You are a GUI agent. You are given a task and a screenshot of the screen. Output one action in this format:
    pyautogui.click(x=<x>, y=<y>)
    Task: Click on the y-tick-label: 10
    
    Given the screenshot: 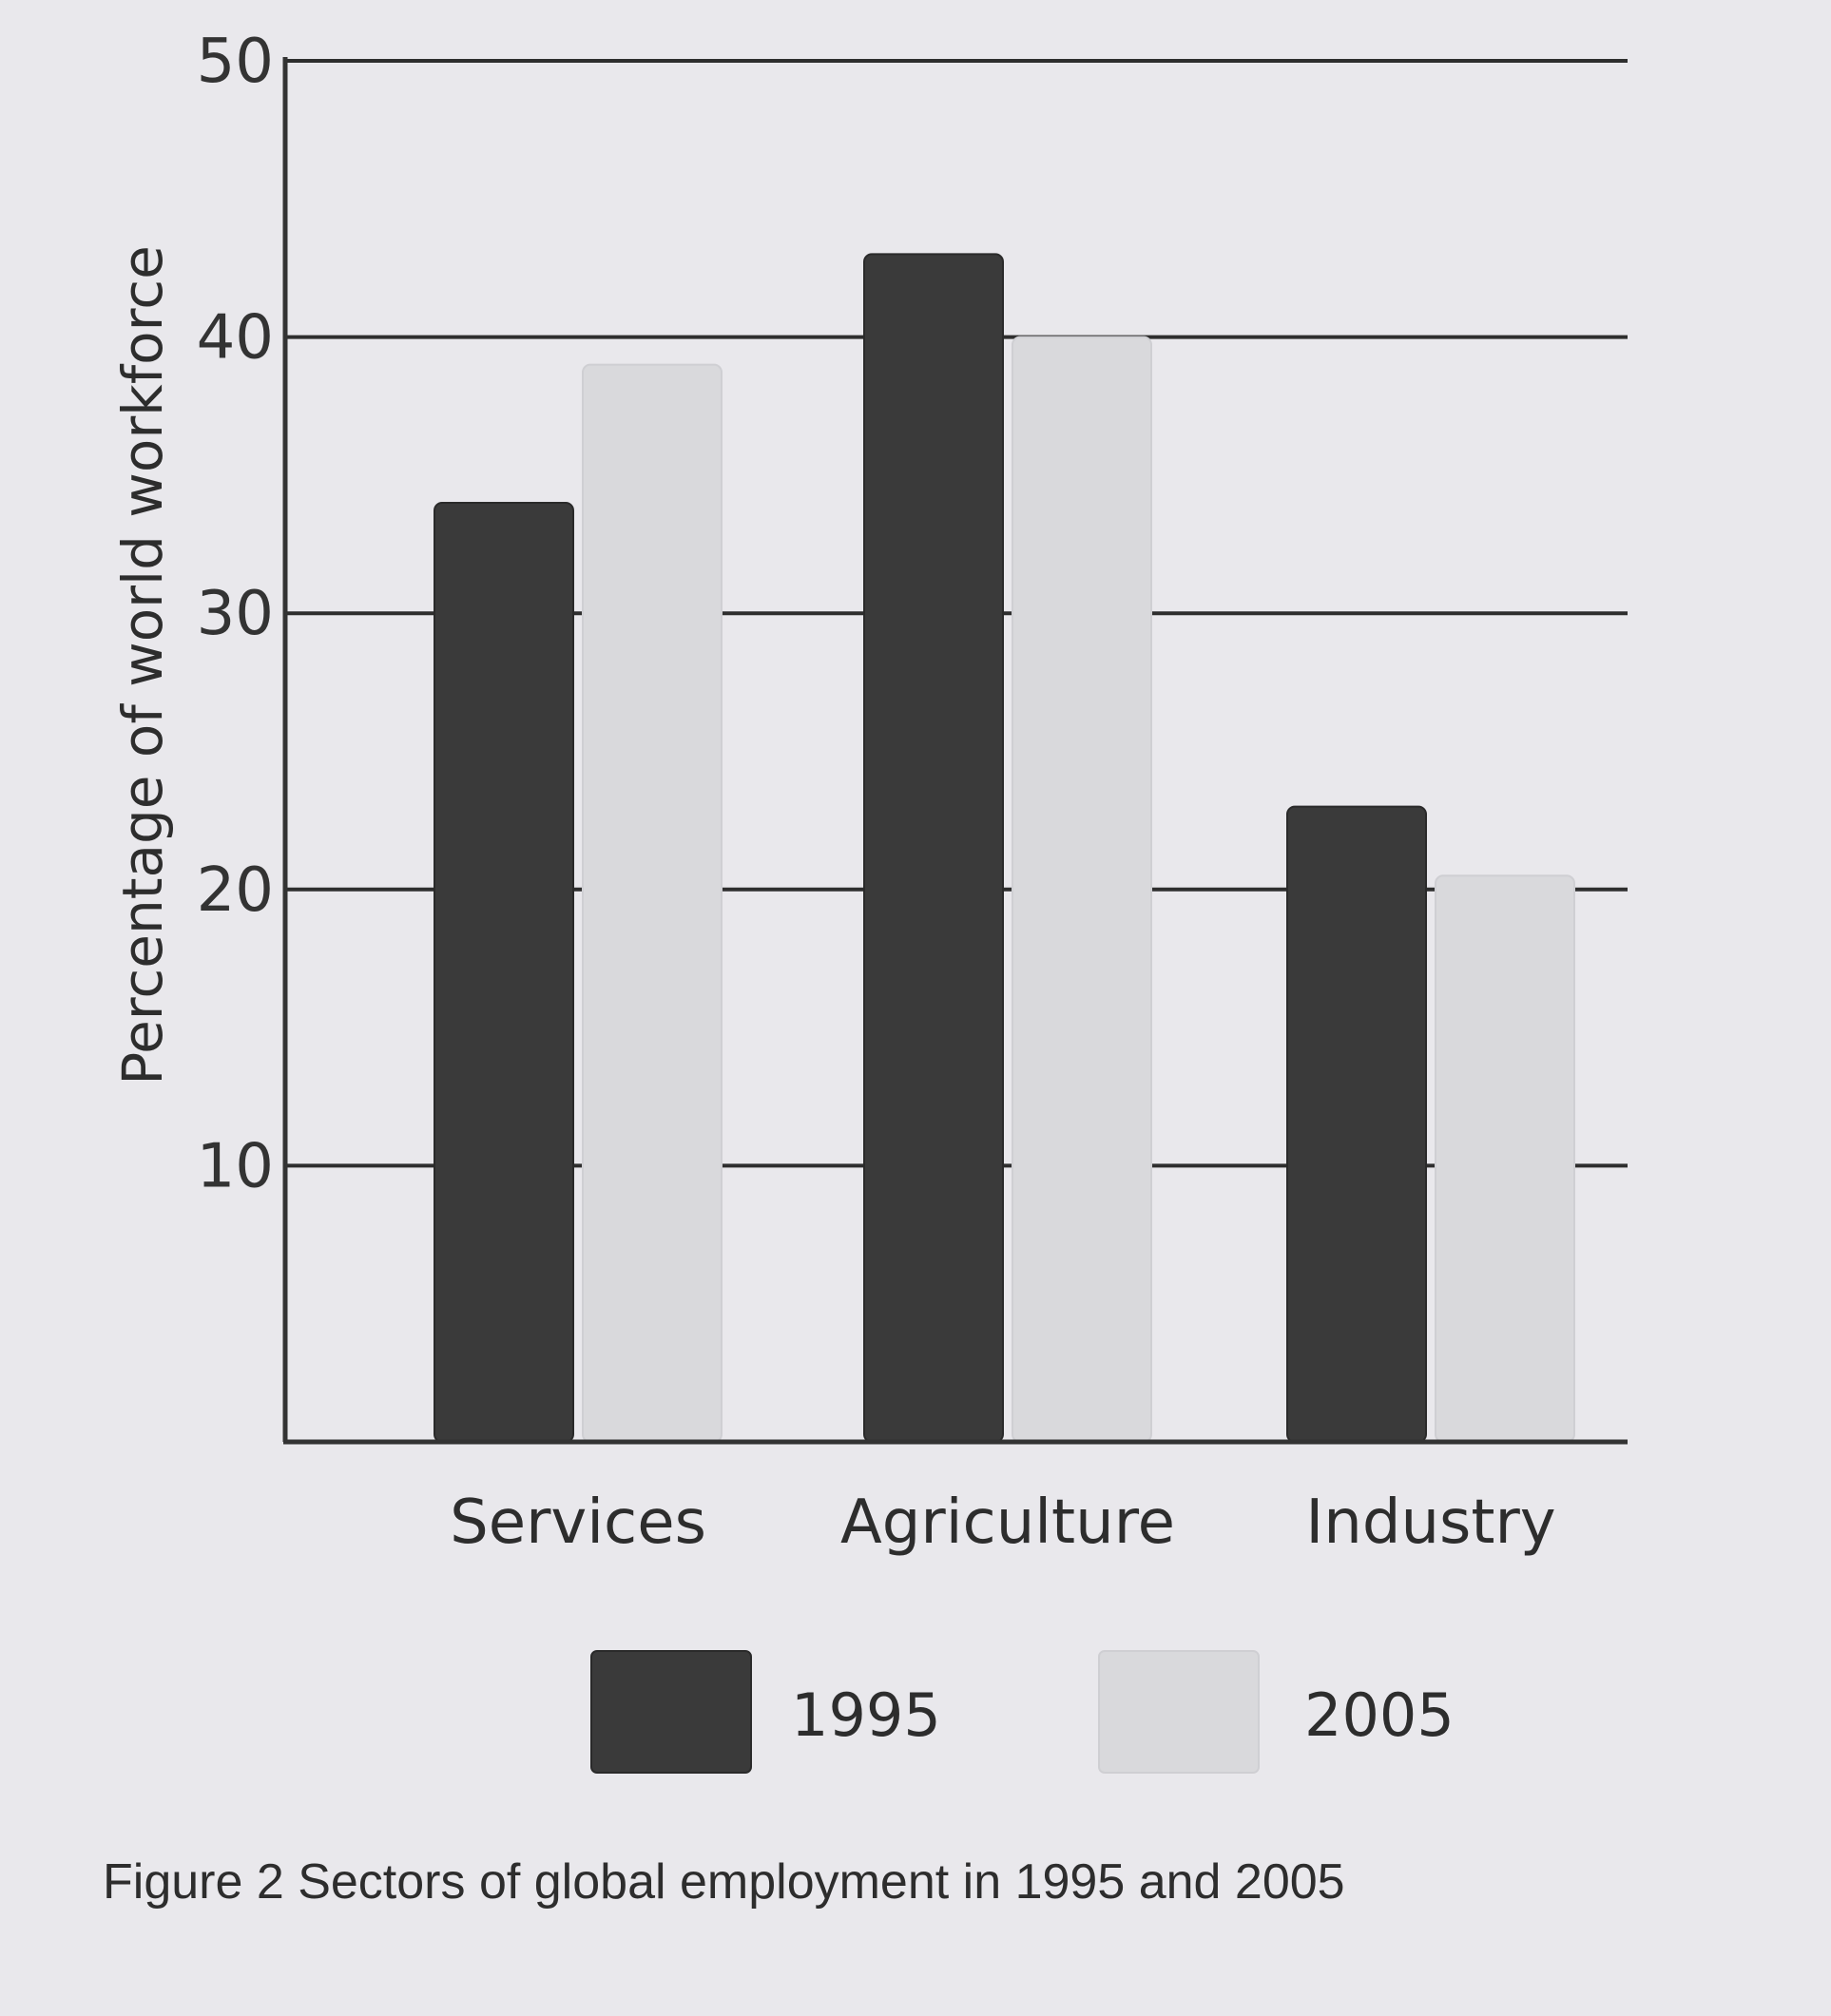 What is the action you would take?
    pyautogui.click(x=236, y=1166)
    